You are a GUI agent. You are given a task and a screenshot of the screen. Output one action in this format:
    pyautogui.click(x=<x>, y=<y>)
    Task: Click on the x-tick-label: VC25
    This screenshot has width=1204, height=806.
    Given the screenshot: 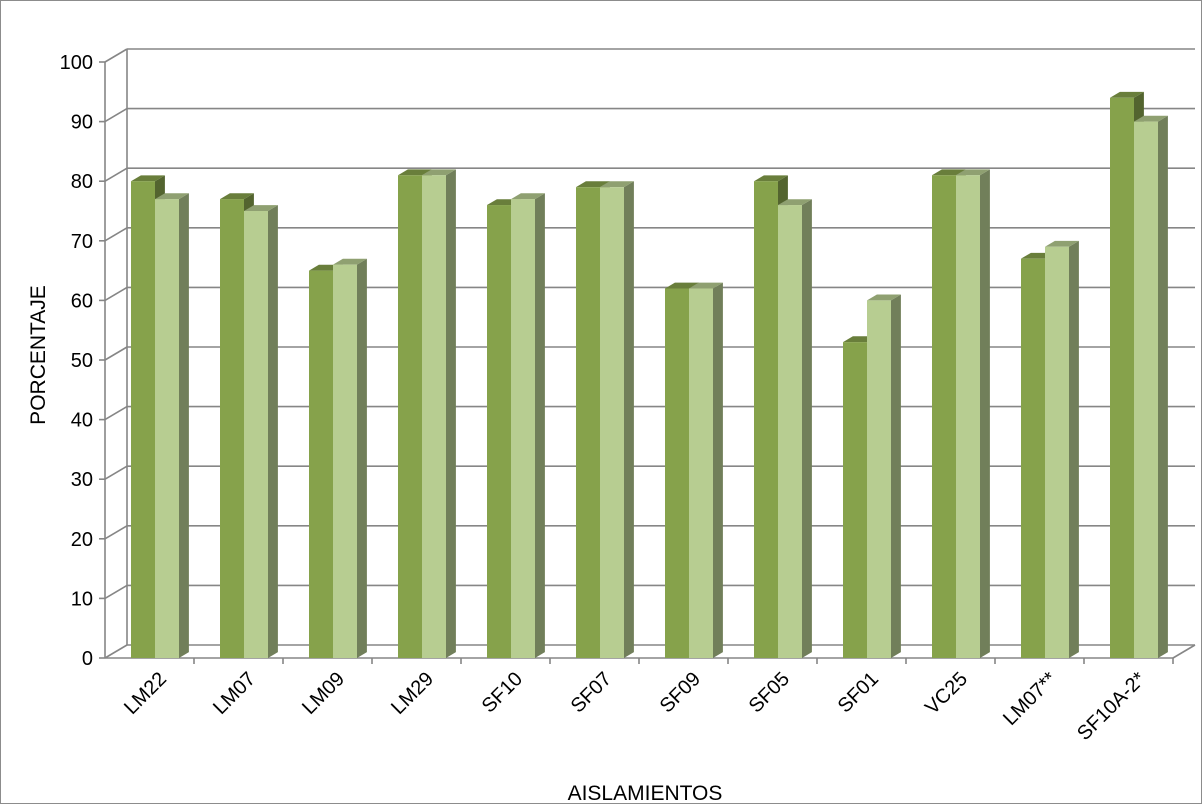 What is the action you would take?
    pyautogui.click(x=946, y=693)
    